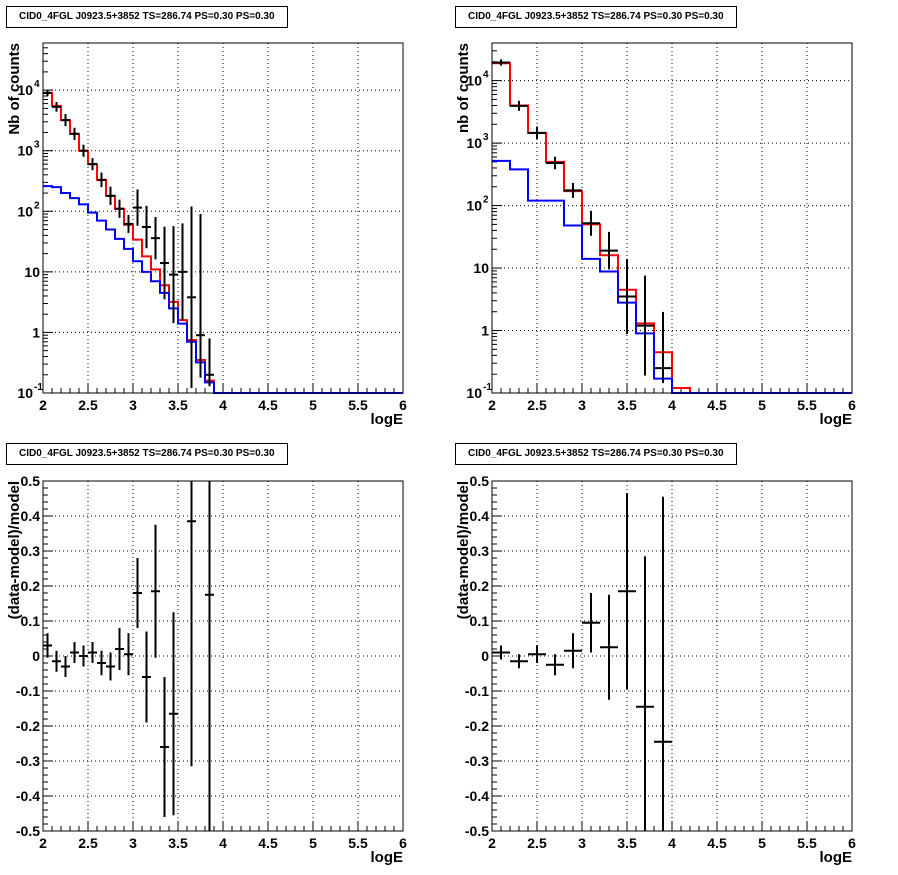  Describe the element at coordinates (463, 88) in the screenshot. I see `y-axis-label: nb of counts` at that location.